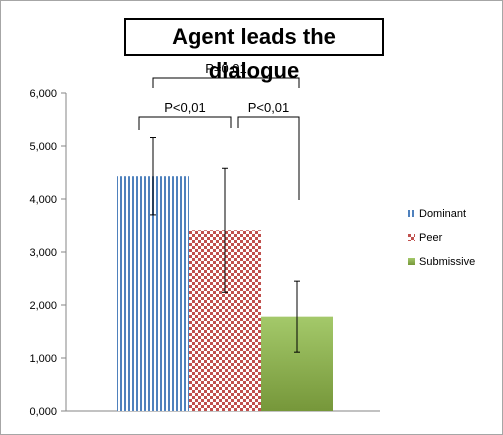 Image resolution: width=503 pixels, height=435 pixels. Describe the element at coordinates (442, 214) in the screenshot. I see `legend-label-dominant: Dominant` at that location.